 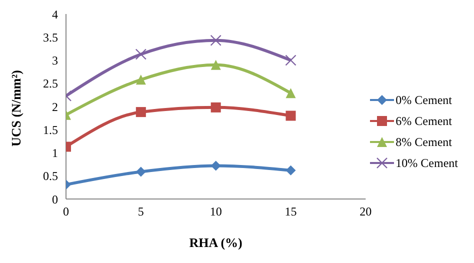 What do you see at coordinates (16, 108) in the screenshot?
I see `y-axis-title: UCS (N/mm²)` at bounding box center [16, 108].